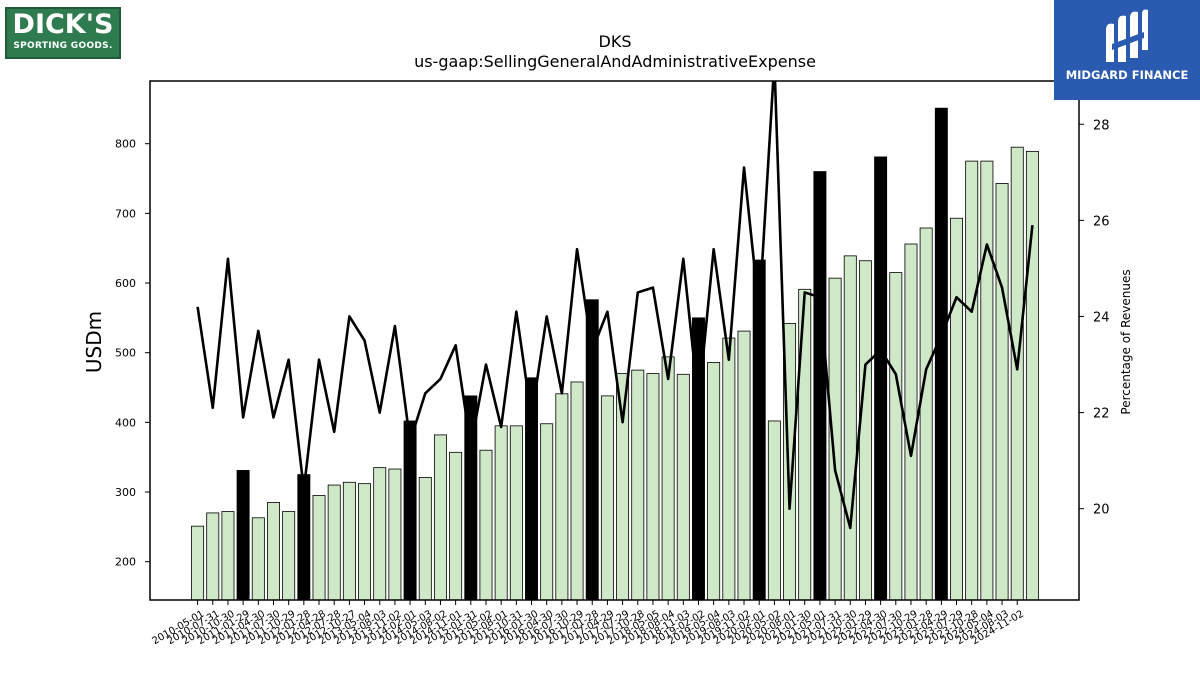  Describe the element at coordinates (125, 283) in the screenshot. I see `y-tick-label: 600` at that location.